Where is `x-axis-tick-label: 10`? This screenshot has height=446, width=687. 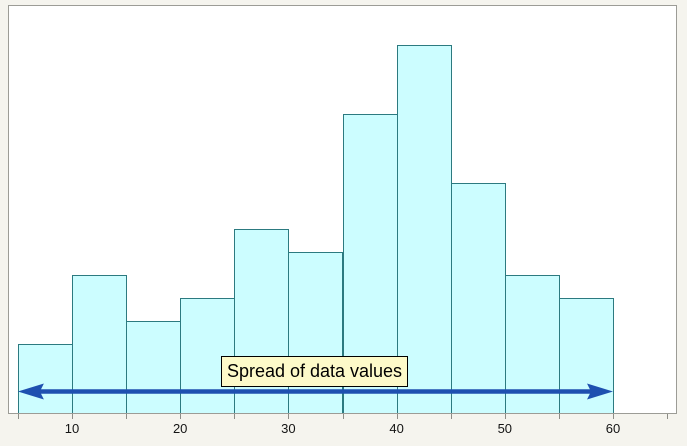
x-axis-tick-label: 10 is located at coordinates (72, 428).